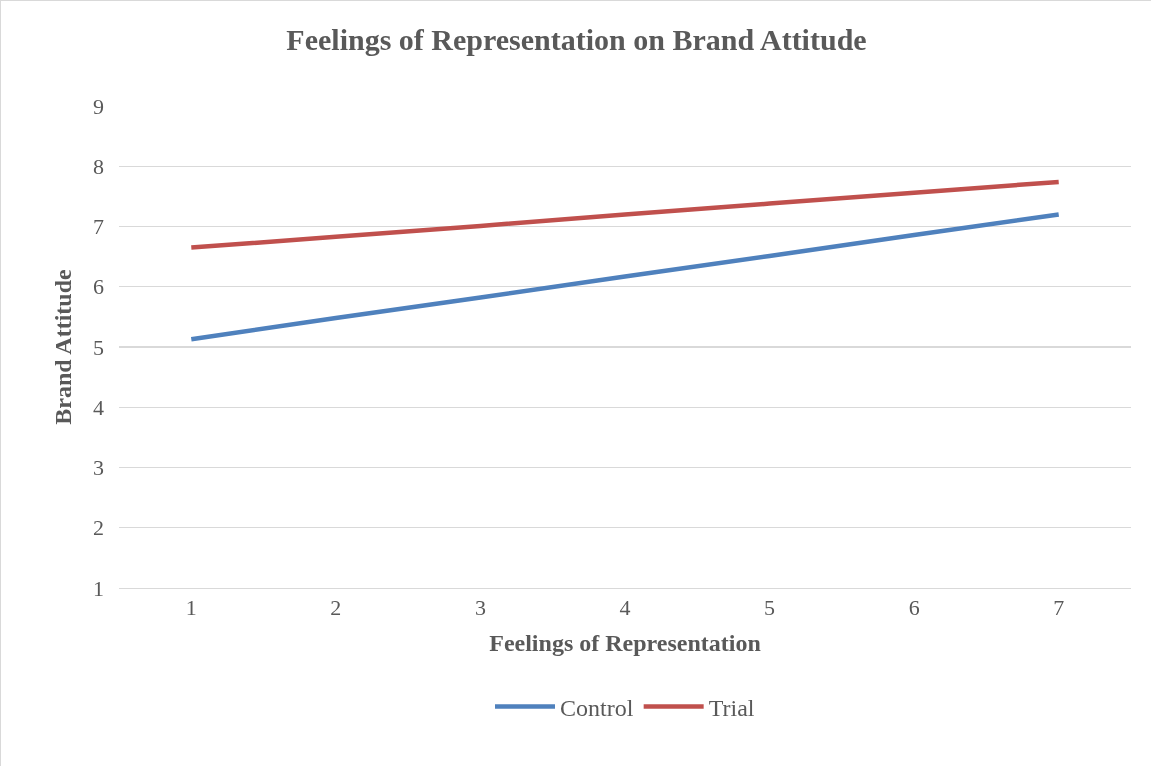  What do you see at coordinates (625, 608) in the screenshot?
I see `x-tick-label: 4` at bounding box center [625, 608].